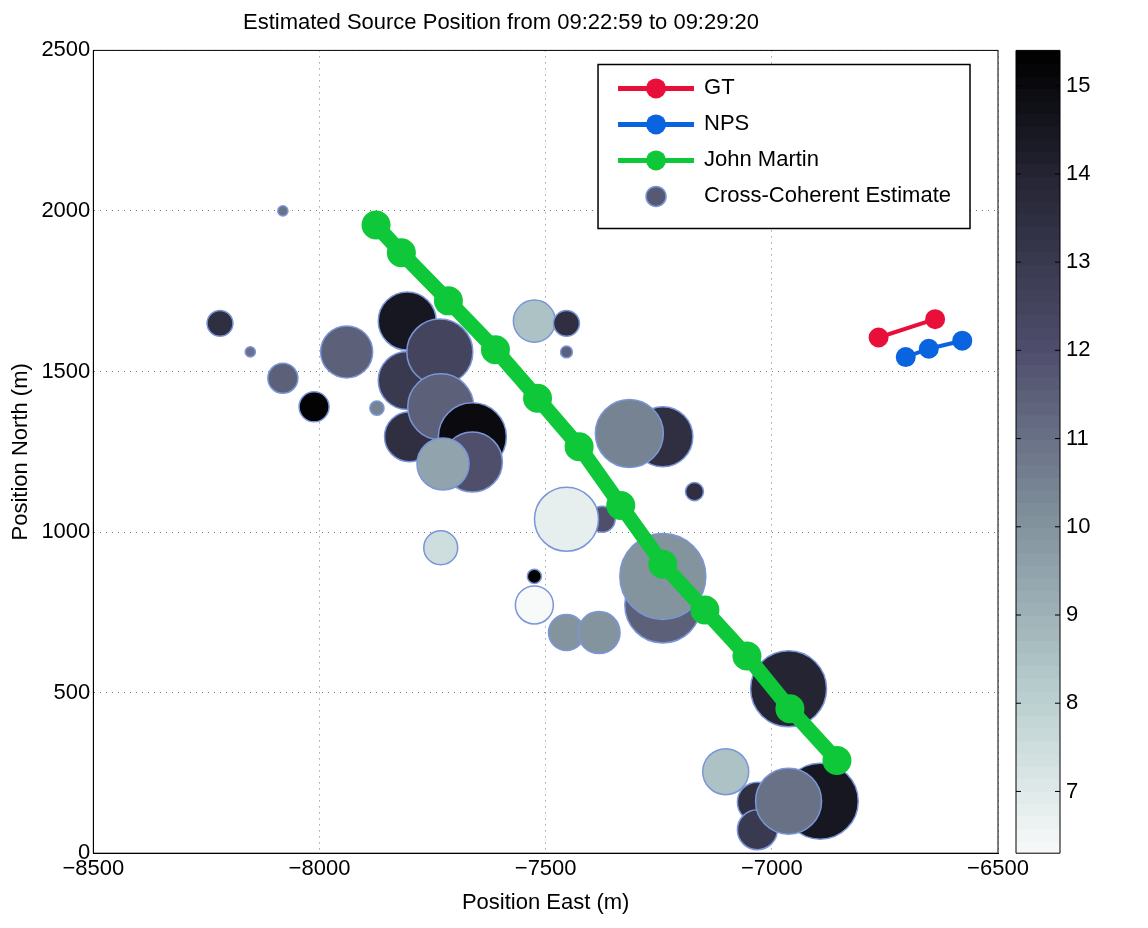  I want to click on y-tick-label: 500, so click(72, 691).